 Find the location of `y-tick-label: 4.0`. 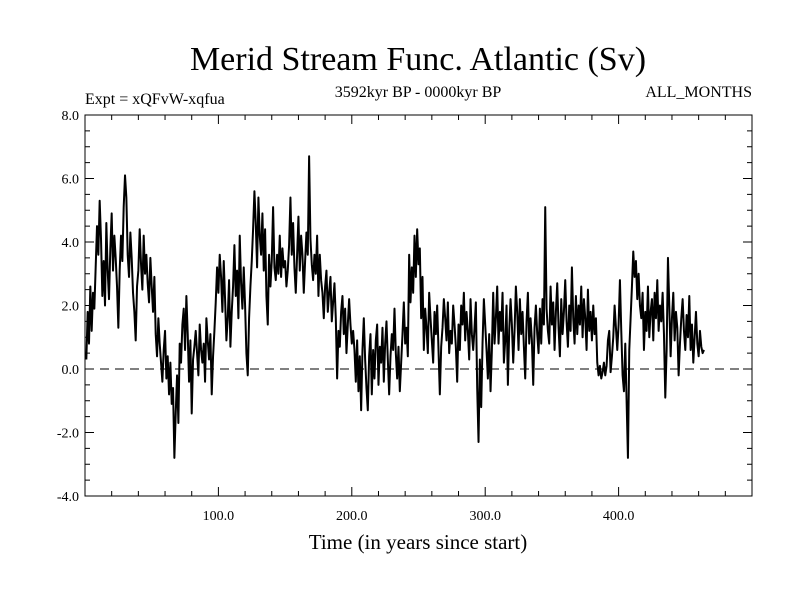

y-tick-label: 4.0 is located at coordinates (71, 243).